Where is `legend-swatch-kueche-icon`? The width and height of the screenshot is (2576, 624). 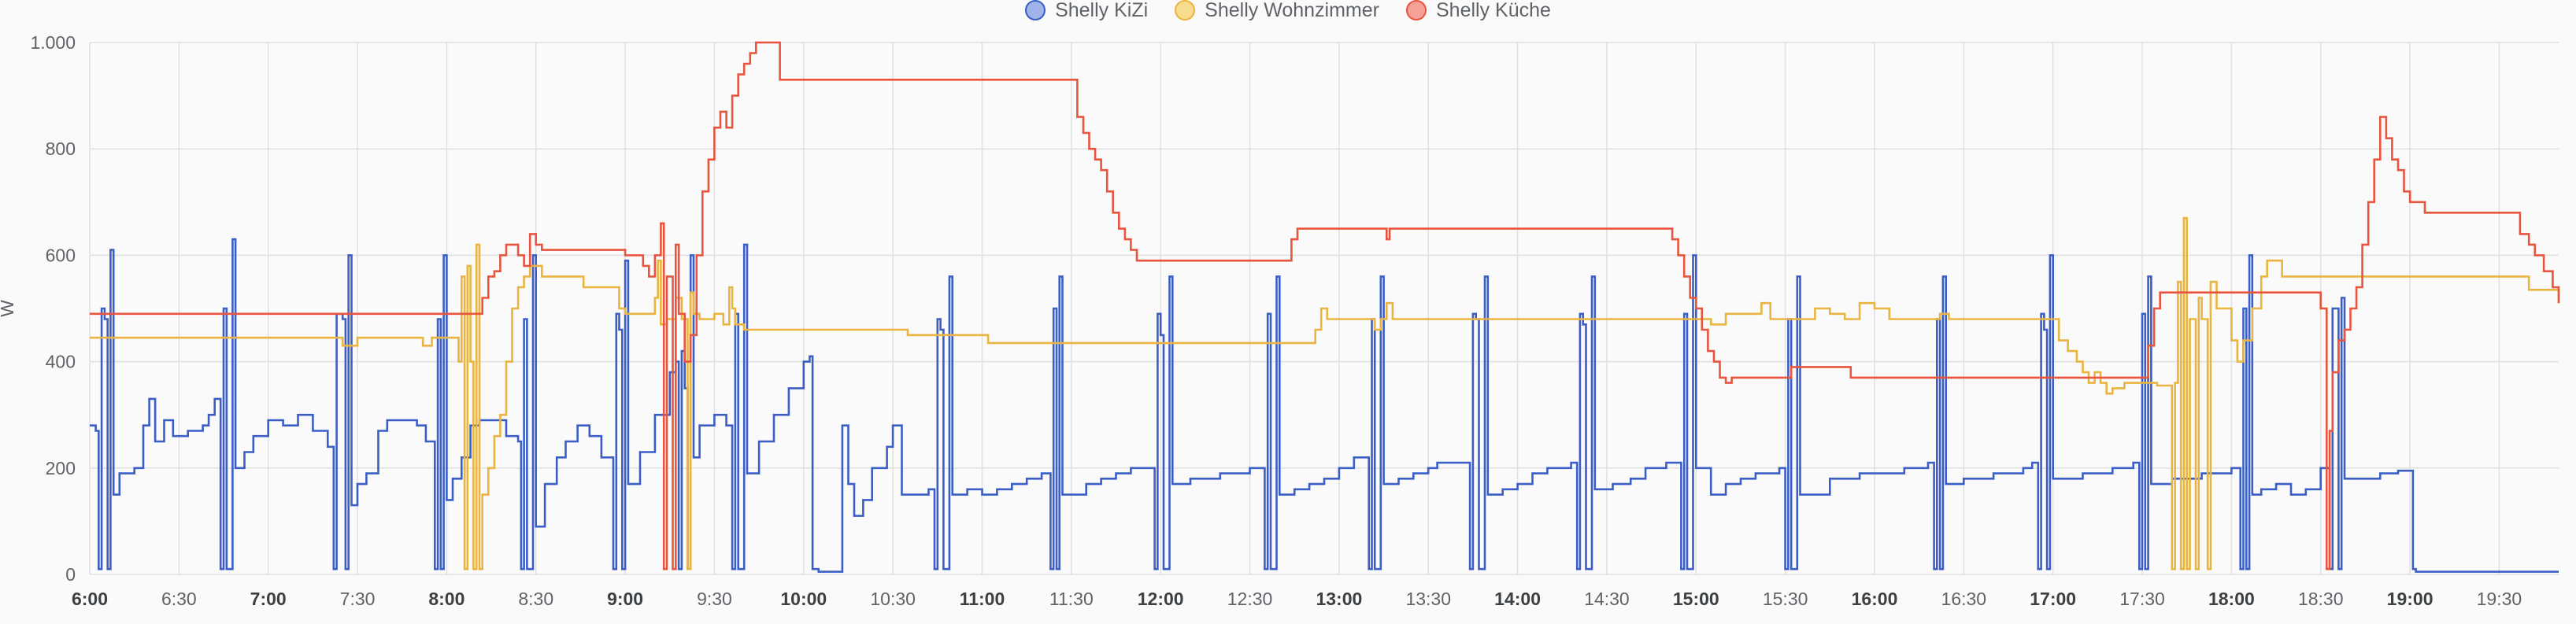 legend-swatch-kueche-icon is located at coordinates (1416, 10).